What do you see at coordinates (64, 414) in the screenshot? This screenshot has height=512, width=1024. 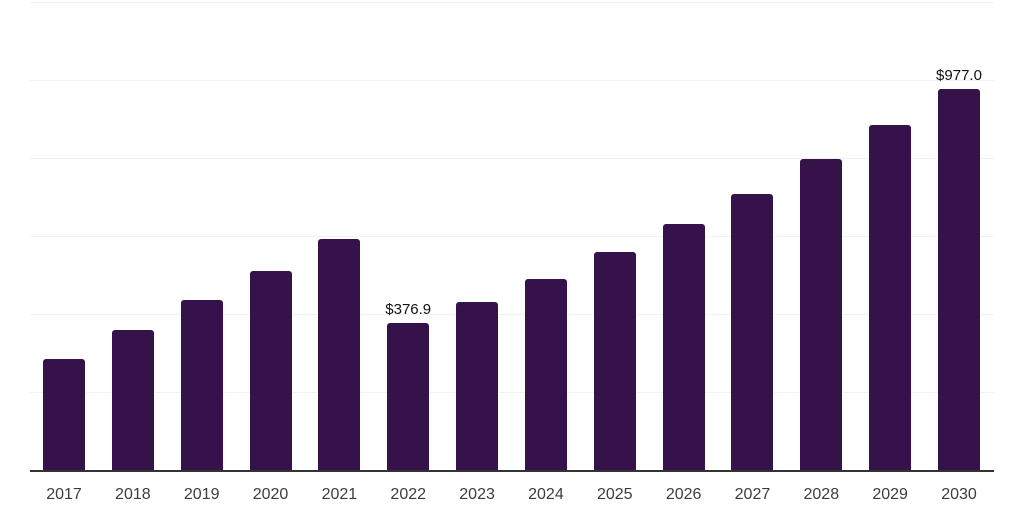 I see `bar-2017` at bounding box center [64, 414].